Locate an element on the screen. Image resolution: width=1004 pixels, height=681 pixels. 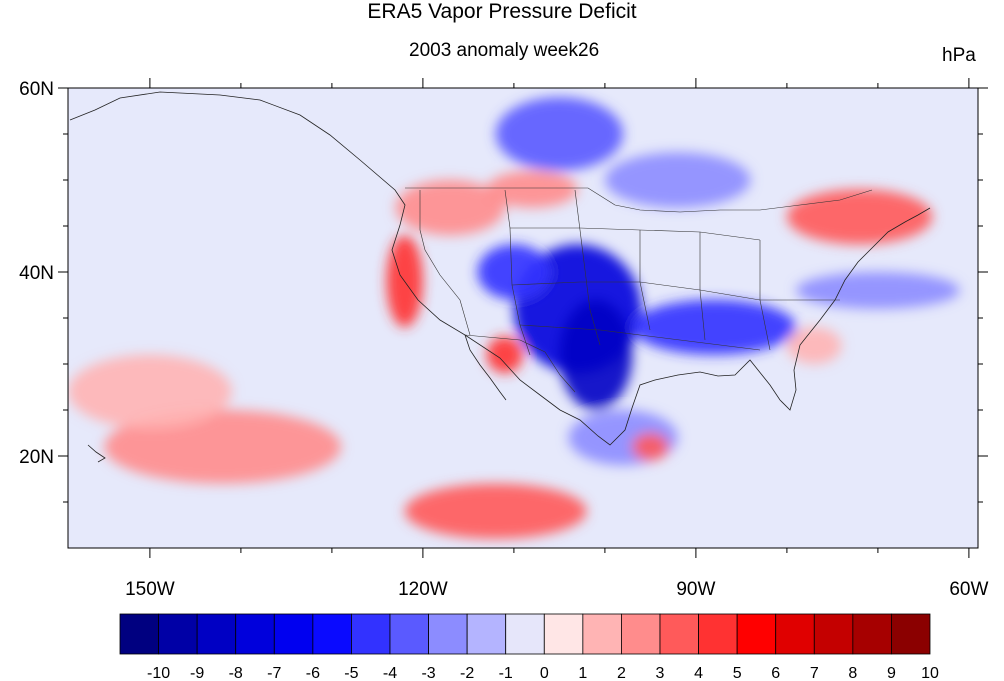
lon-tick-label-0: 150W is located at coordinates (150, 589).